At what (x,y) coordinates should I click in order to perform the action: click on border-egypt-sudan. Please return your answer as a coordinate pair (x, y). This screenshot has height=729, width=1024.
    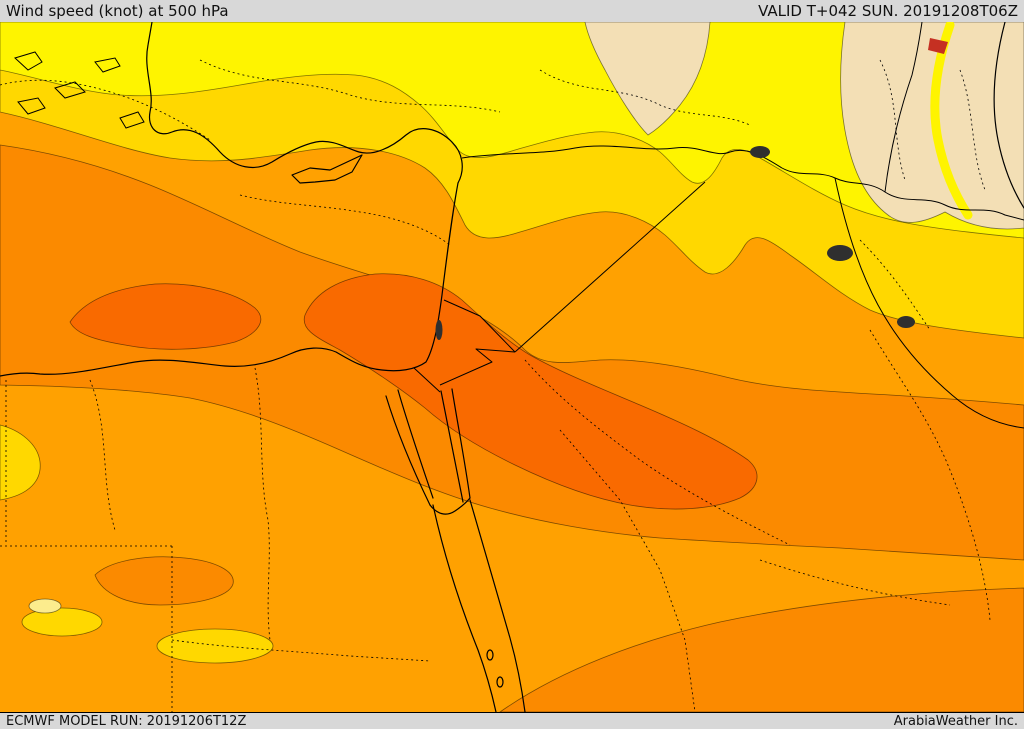
    Looking at the image, I should click on (301, 650).